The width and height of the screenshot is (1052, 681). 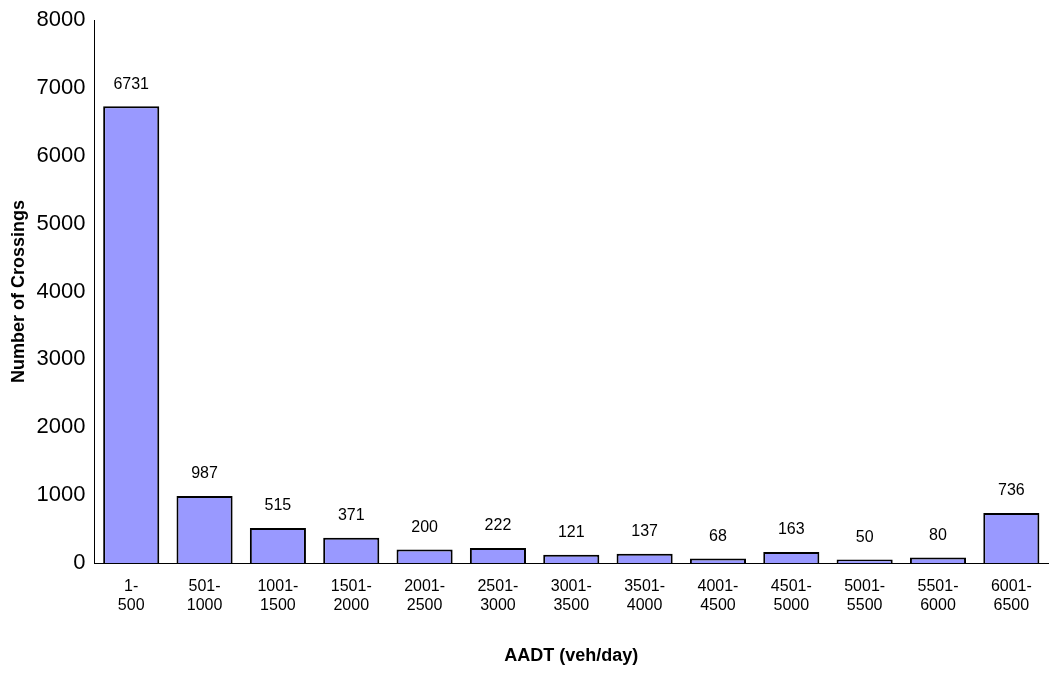 I want to click on x-tick-label: 3001-3500, so click(x=571, y=595).